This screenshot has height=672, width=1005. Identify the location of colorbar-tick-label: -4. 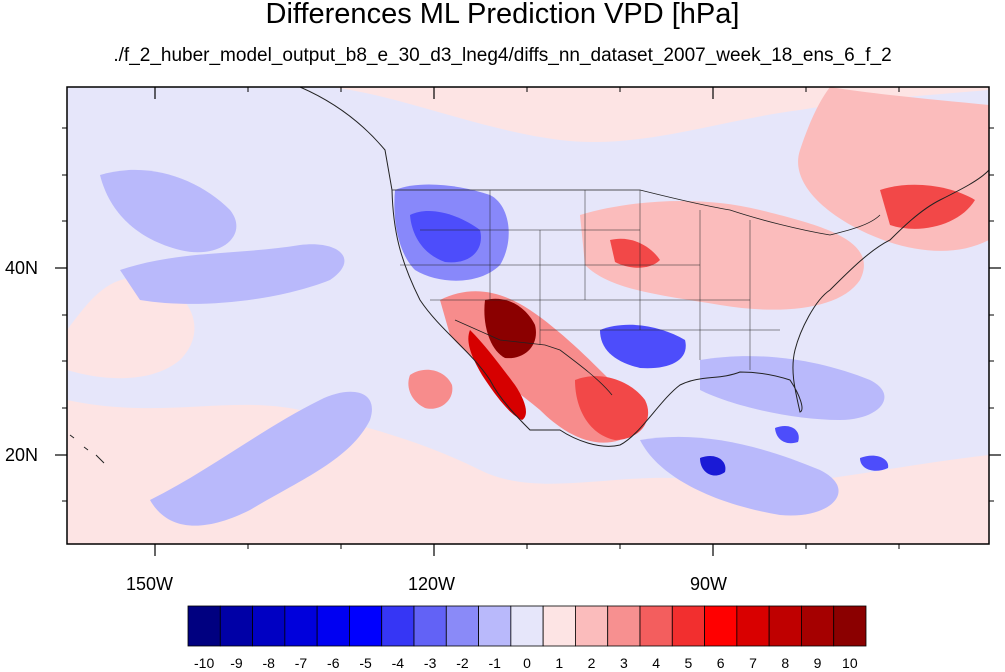
(398, 663).